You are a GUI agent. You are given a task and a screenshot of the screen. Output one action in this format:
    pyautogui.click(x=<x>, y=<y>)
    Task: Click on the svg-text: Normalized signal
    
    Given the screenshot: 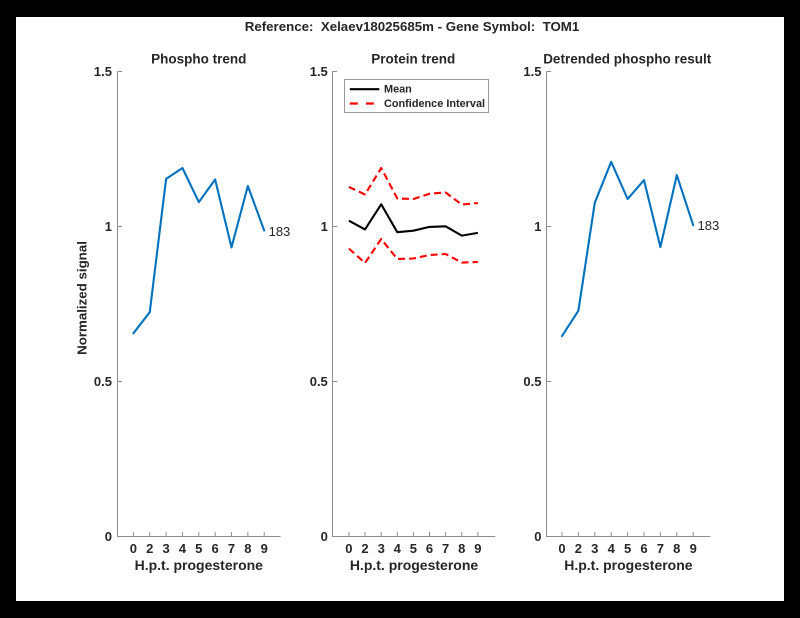 What is the action you would take?
    pyautogui.click(x=81, y=298)
    